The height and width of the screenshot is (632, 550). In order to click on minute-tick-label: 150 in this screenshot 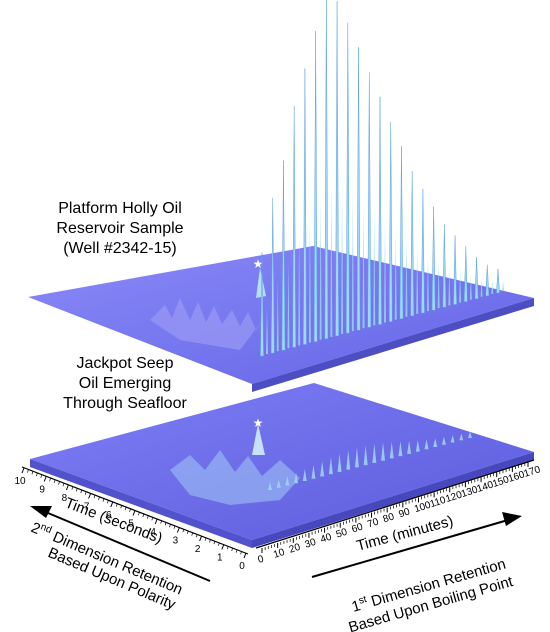, I will do `click(501, 482)`.